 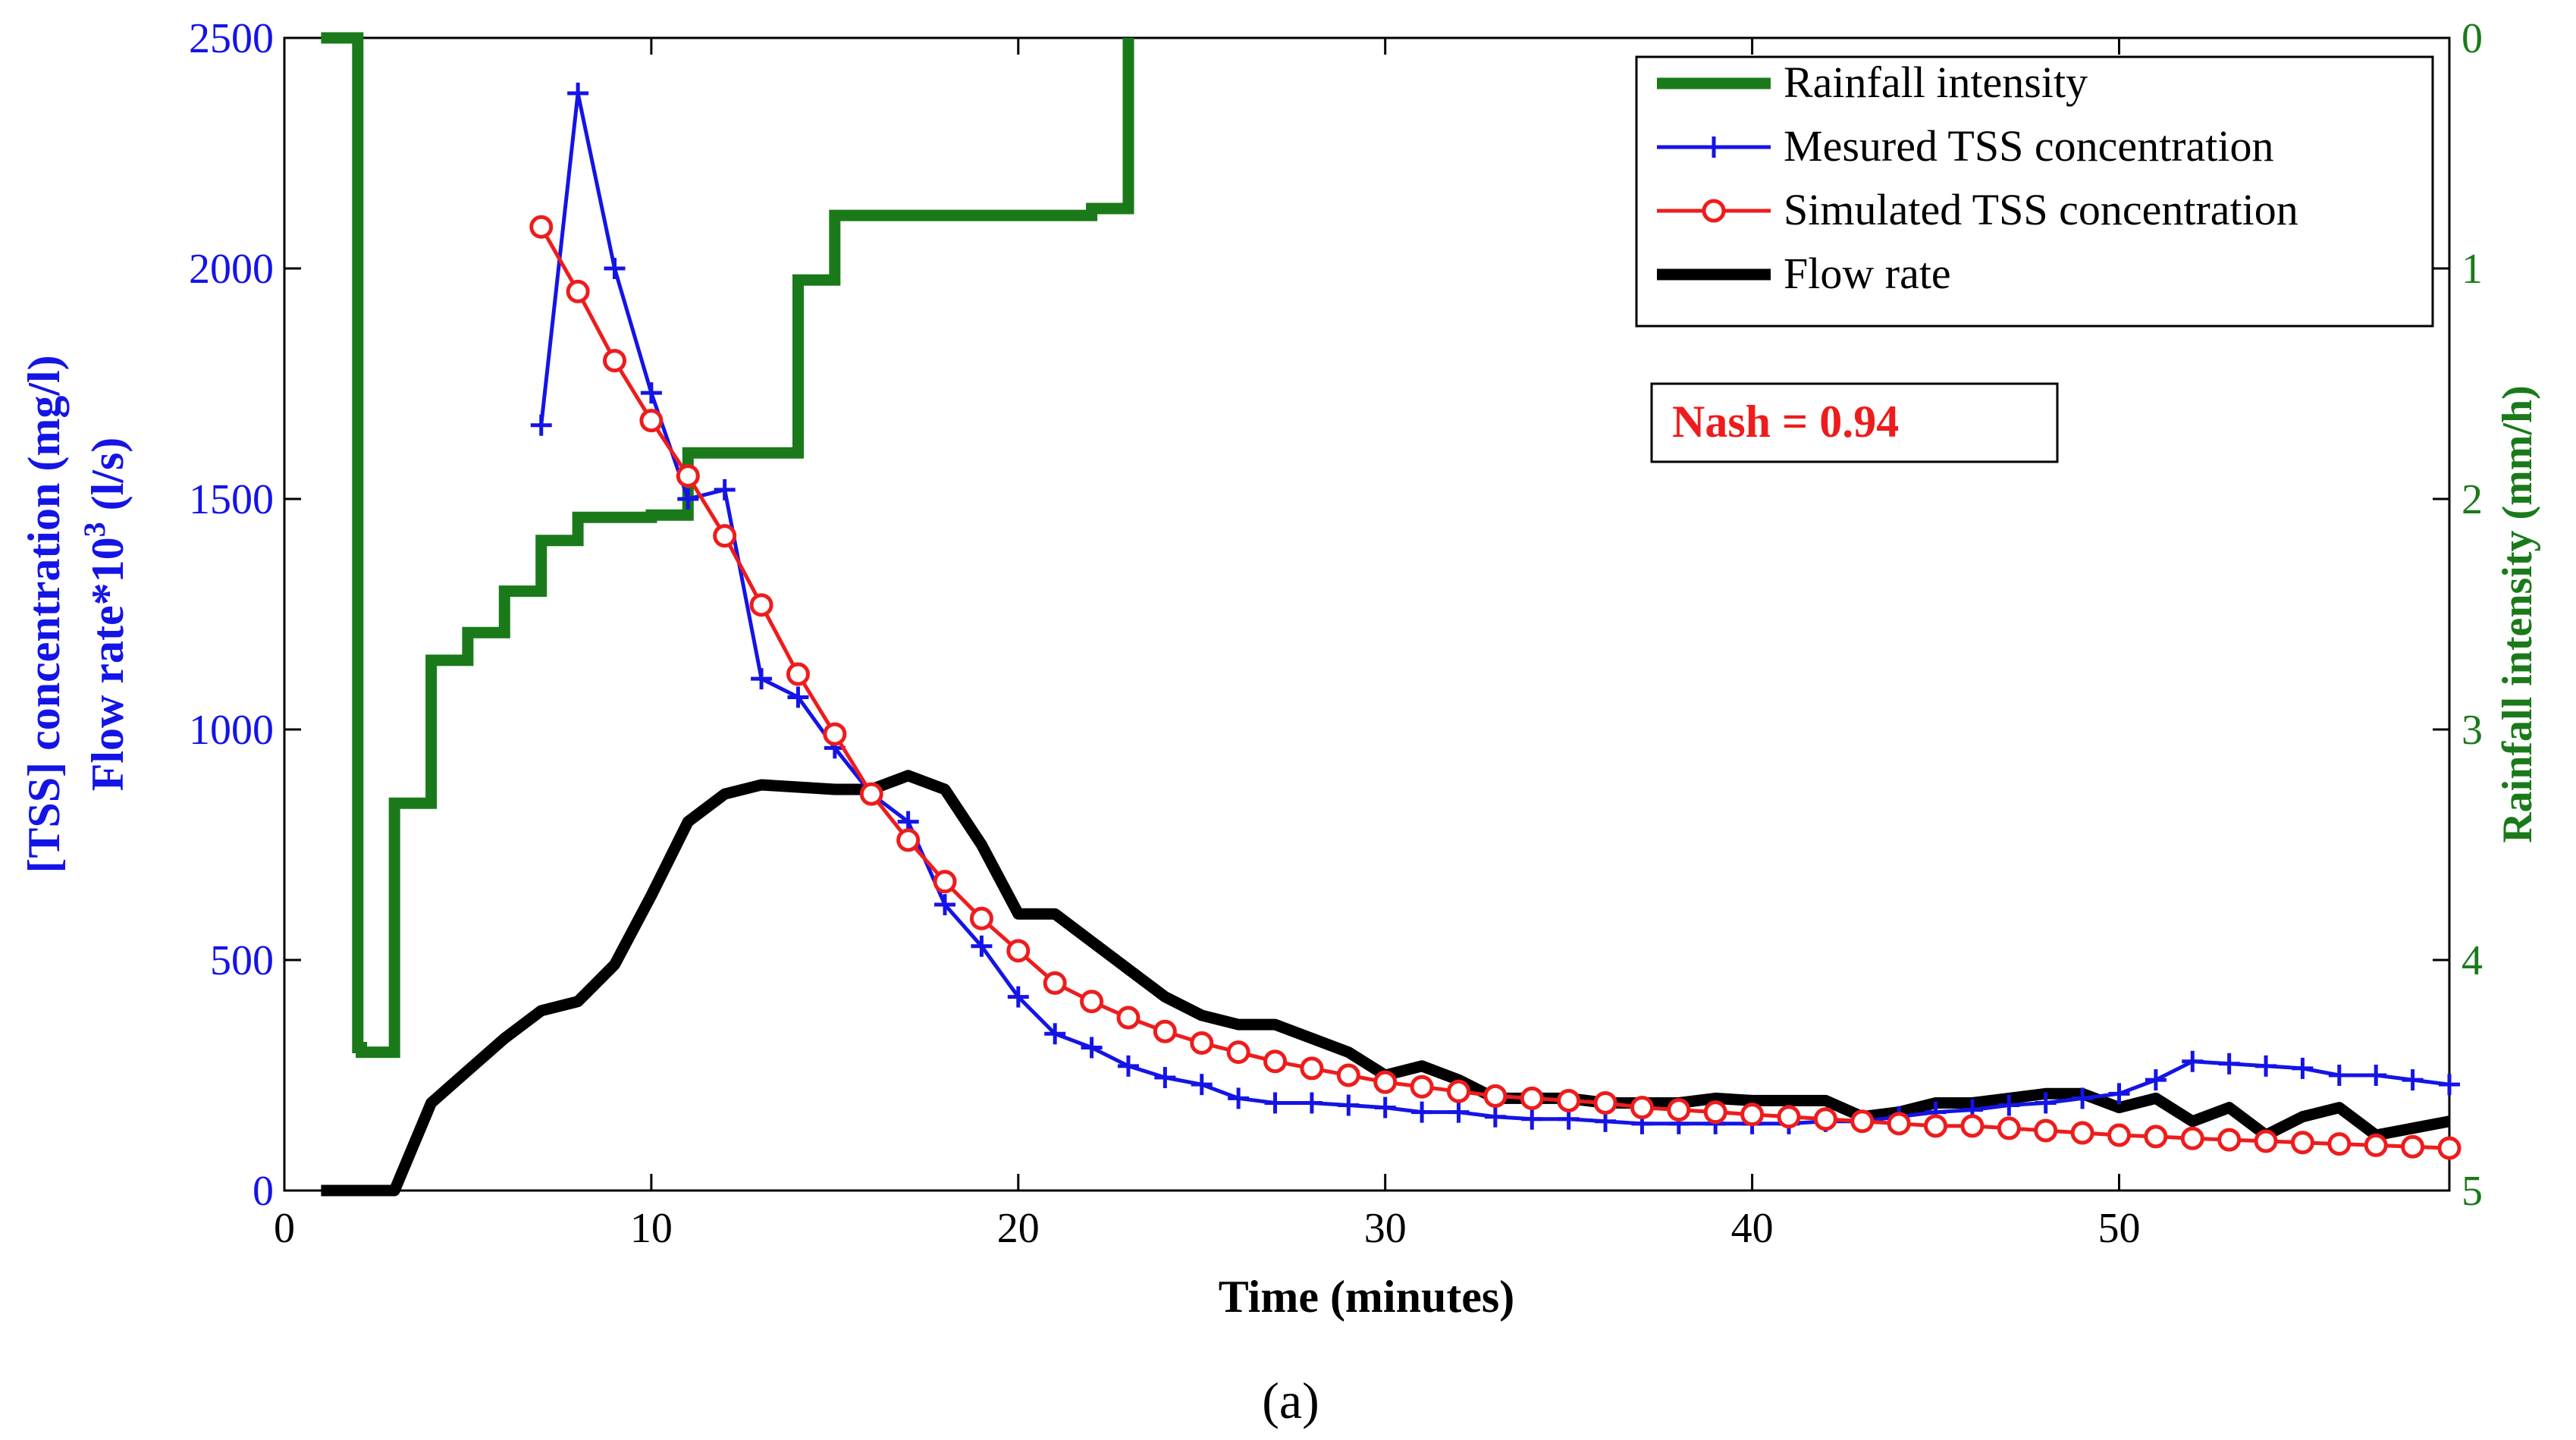 What do you see at coordinates (1785, 422) in the screenshot?
I see `nash-annotation-text: Nash = 0.94` at bounding box center [1785, 422].